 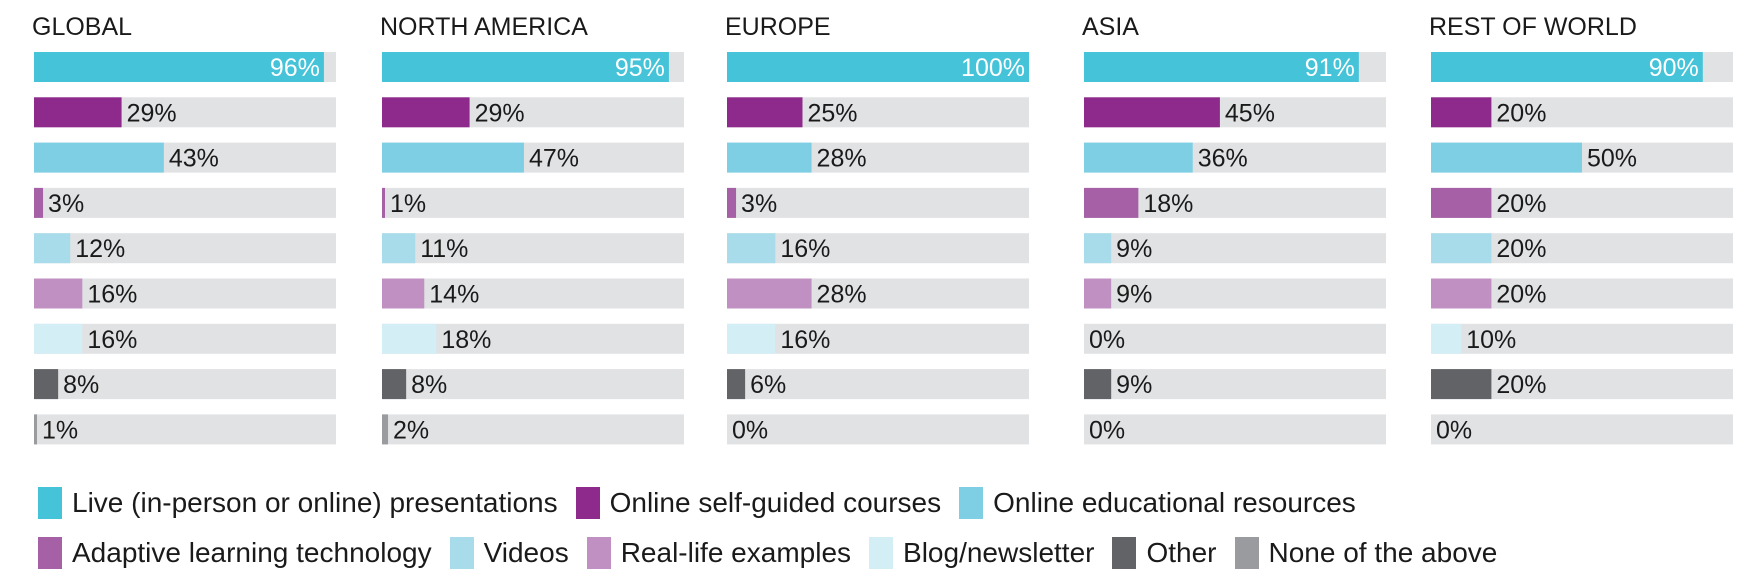 What do you see at coordinates (1234, 229) in the screenshot?
I see `panel-3: ASIA 91% 45% 36%18% 9% 9% 0% 9% 0%` at bounding box center [1234, 229].